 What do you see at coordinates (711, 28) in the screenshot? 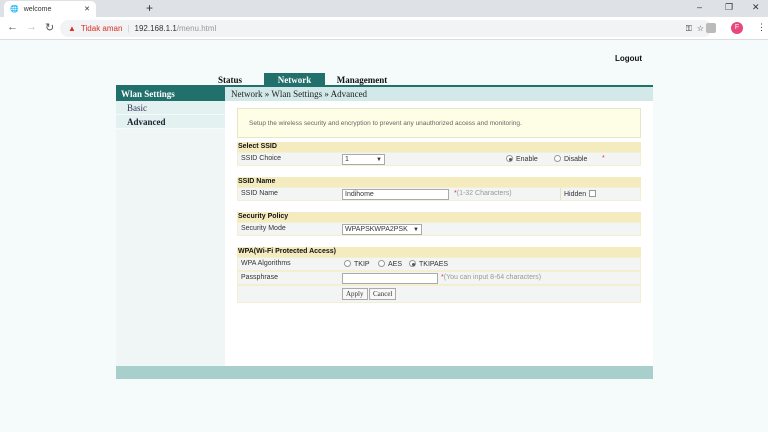
I see `extension-icon` at bounding box center [711, 28].